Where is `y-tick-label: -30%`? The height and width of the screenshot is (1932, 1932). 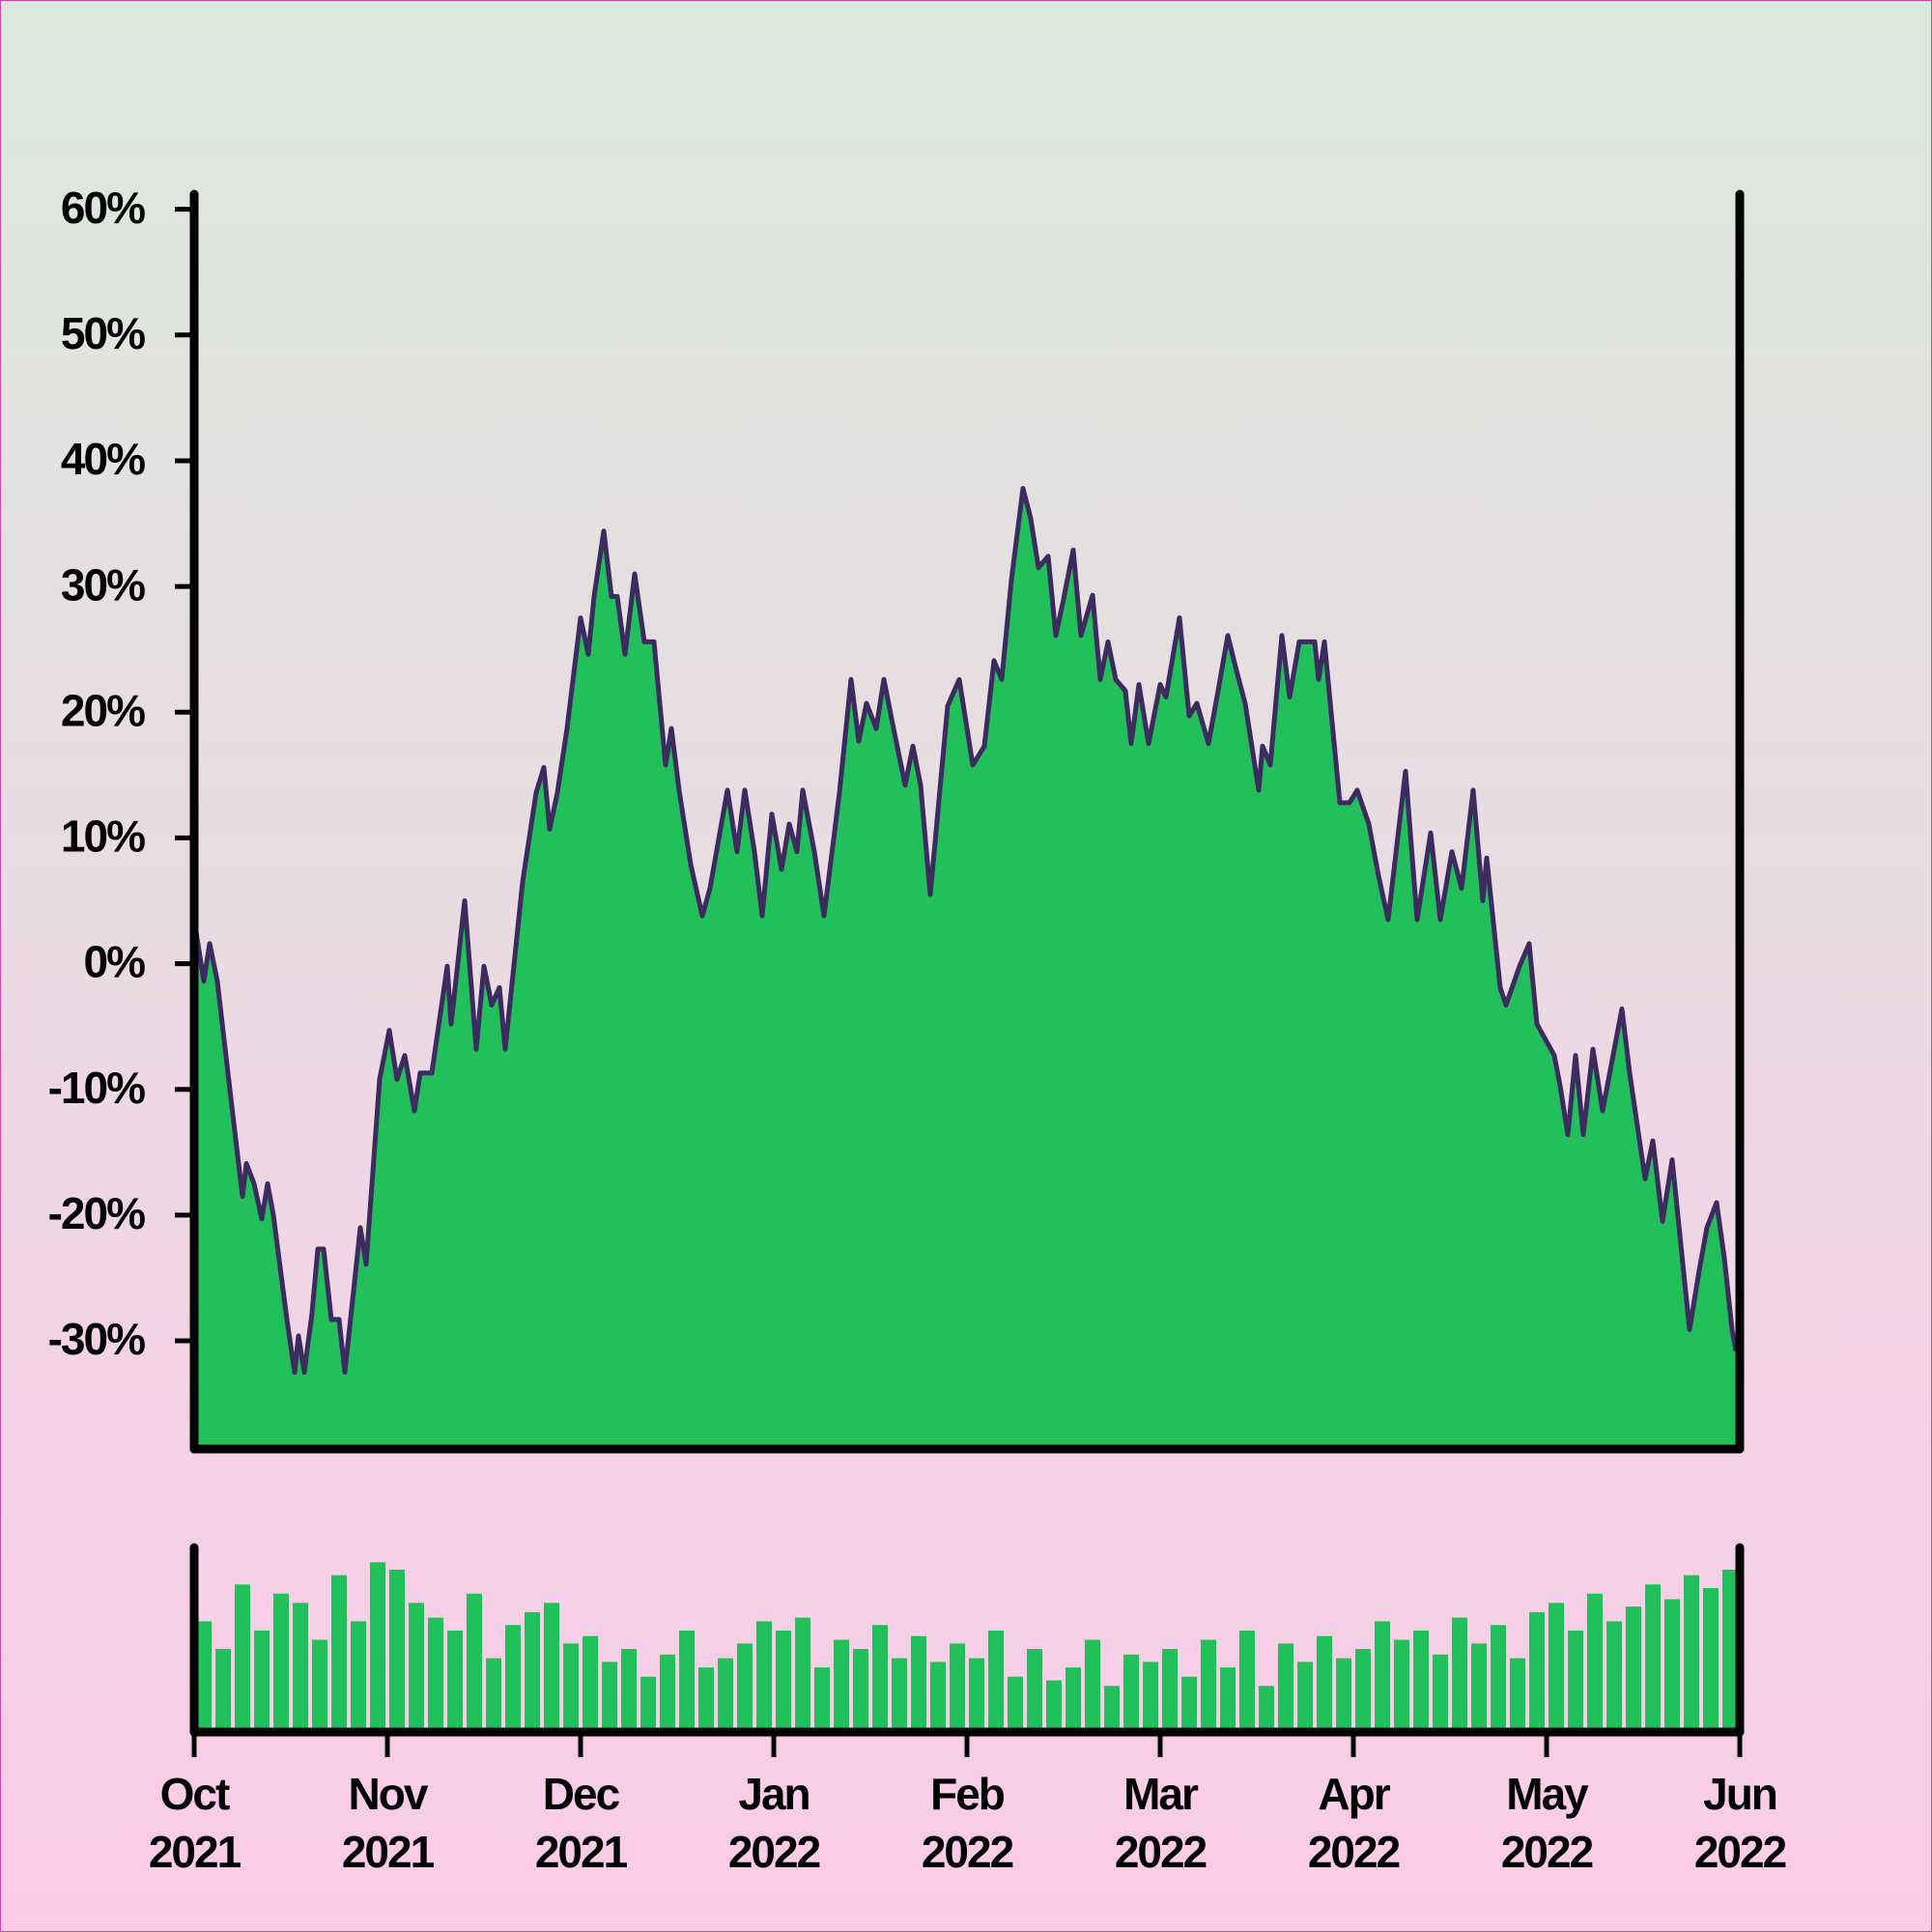
y-tick-label: -30% is located at coordinates (96, 1339).